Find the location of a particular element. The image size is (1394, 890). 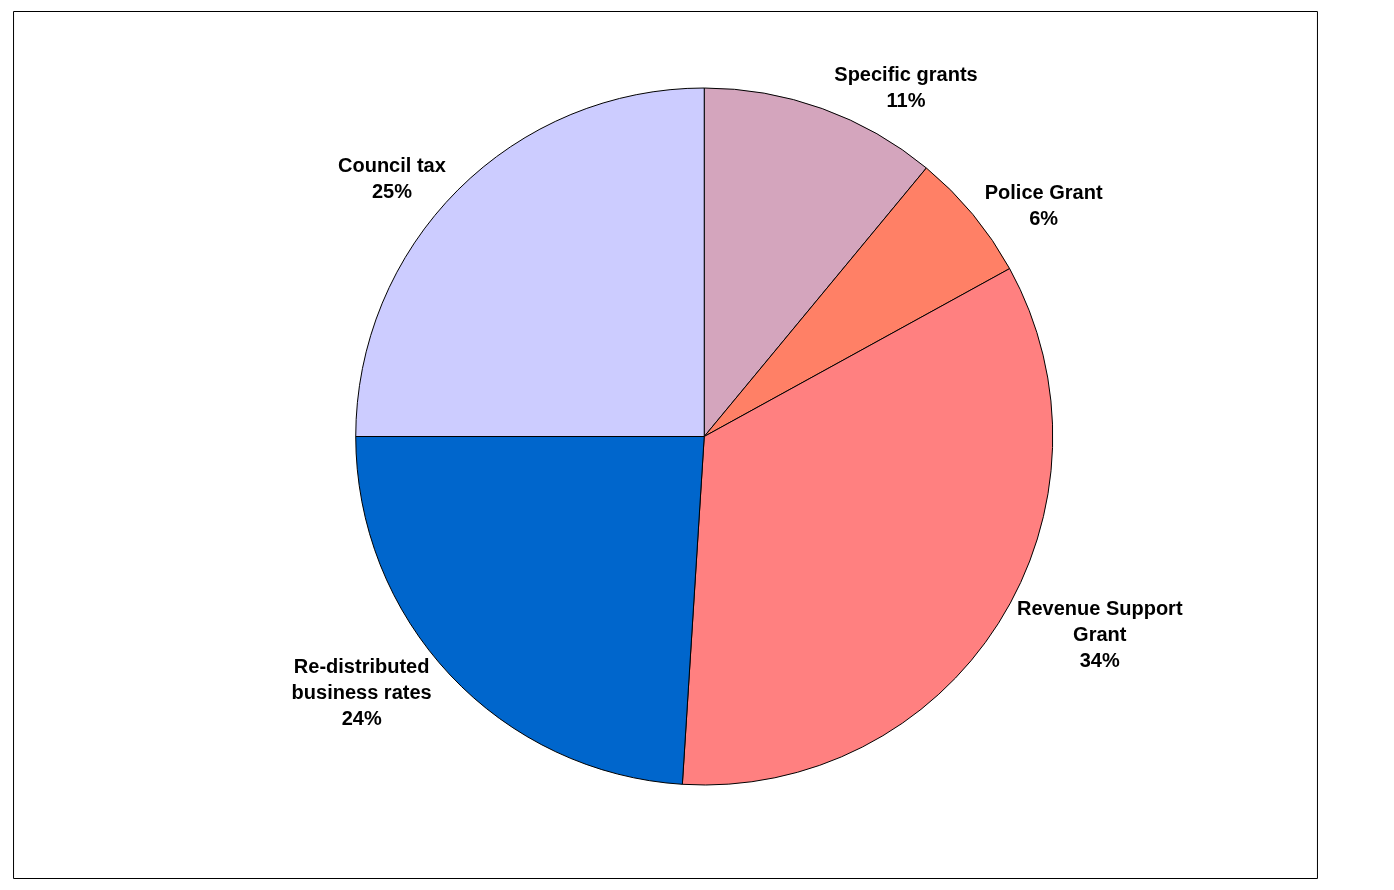

data-label: 6% is located at coordinates (1044, 217).